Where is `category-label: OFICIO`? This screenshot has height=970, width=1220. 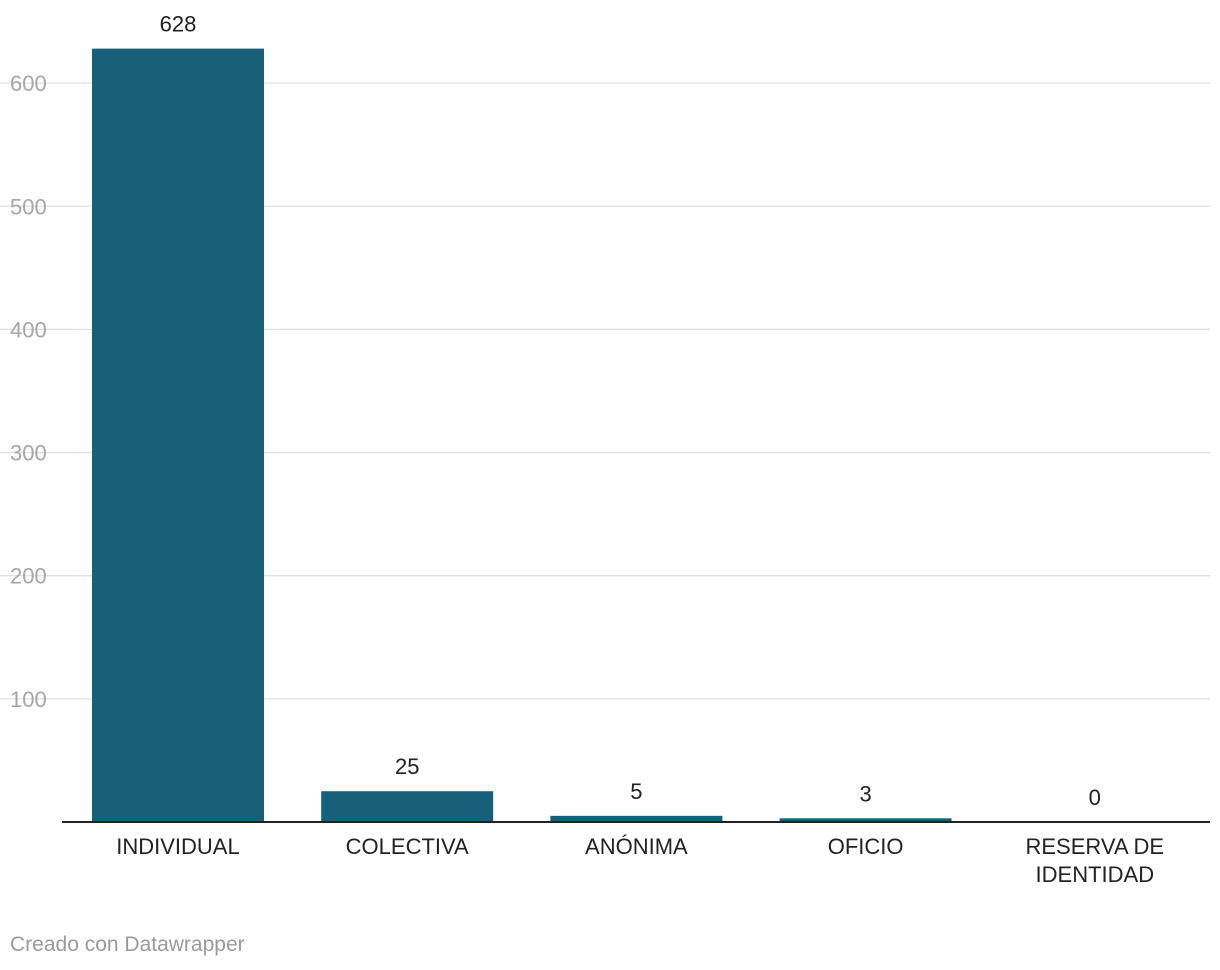 category-label: OFICIO is located at coordinates (866, 846).